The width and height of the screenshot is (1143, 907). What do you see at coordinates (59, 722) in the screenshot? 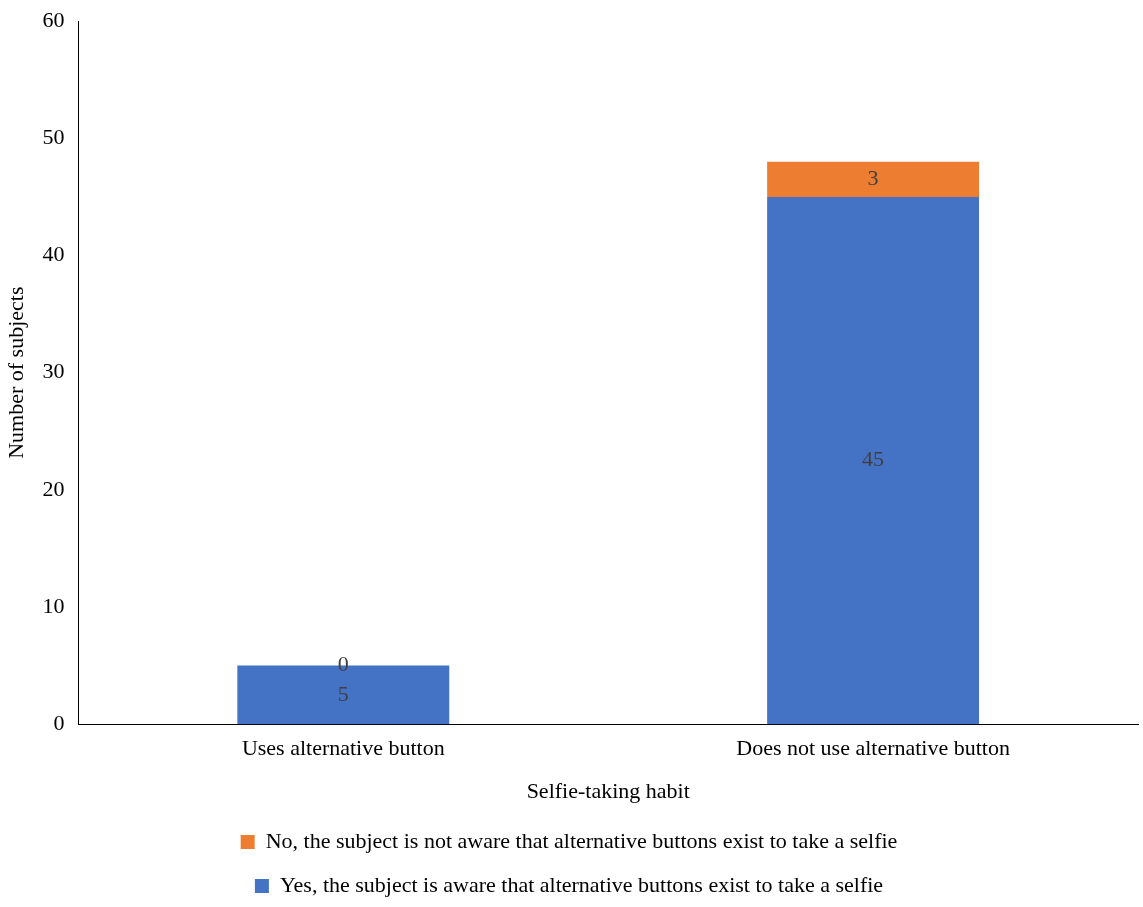
I see `y-tick-label: 0` at bounding box center [59, 722].